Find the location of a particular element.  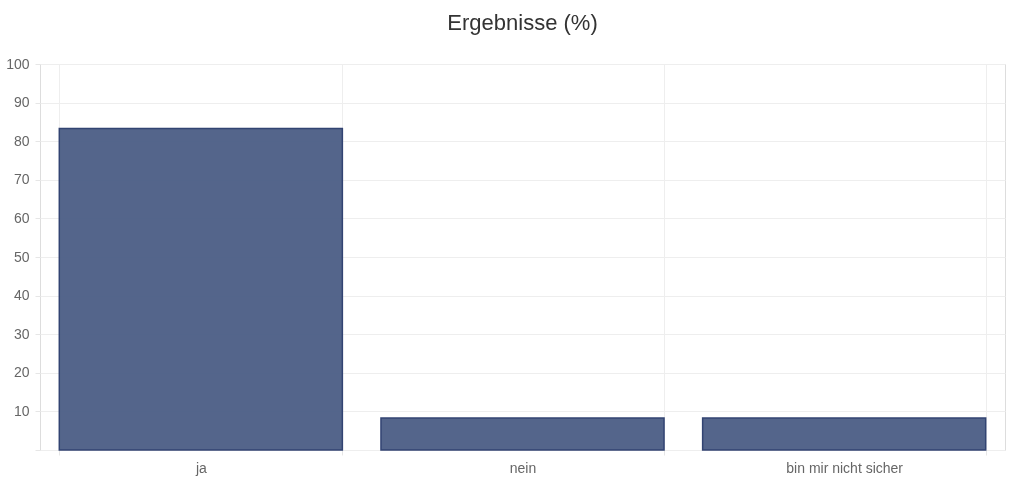

y-tick-label: 100 is located at coordinates (18, 63).